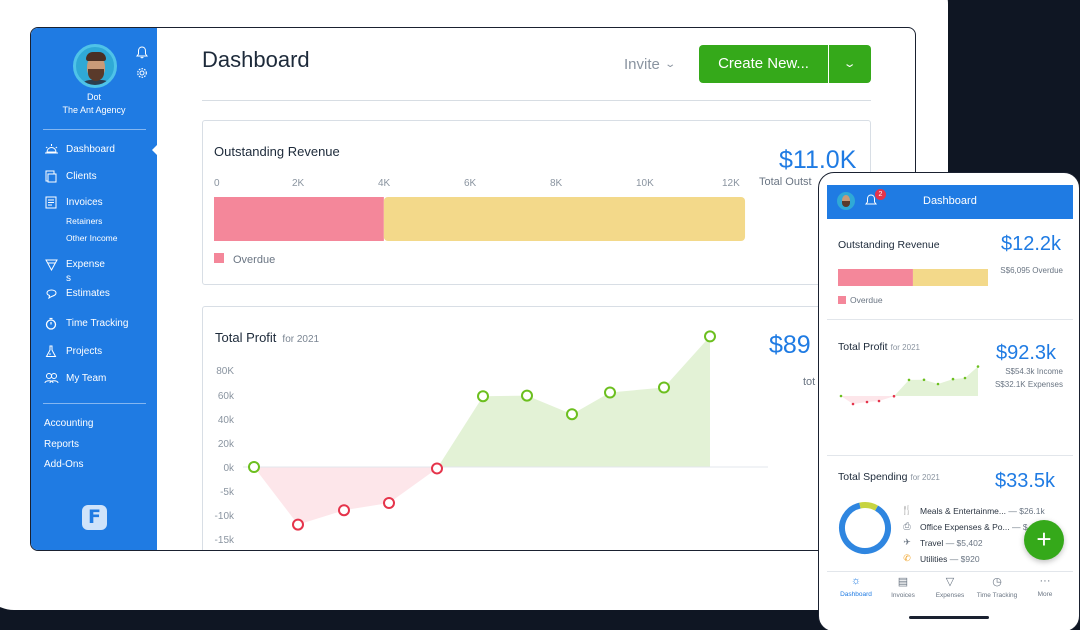  I want to click on tab-dashboard: ☼ Dashboard, so click(856, 586).